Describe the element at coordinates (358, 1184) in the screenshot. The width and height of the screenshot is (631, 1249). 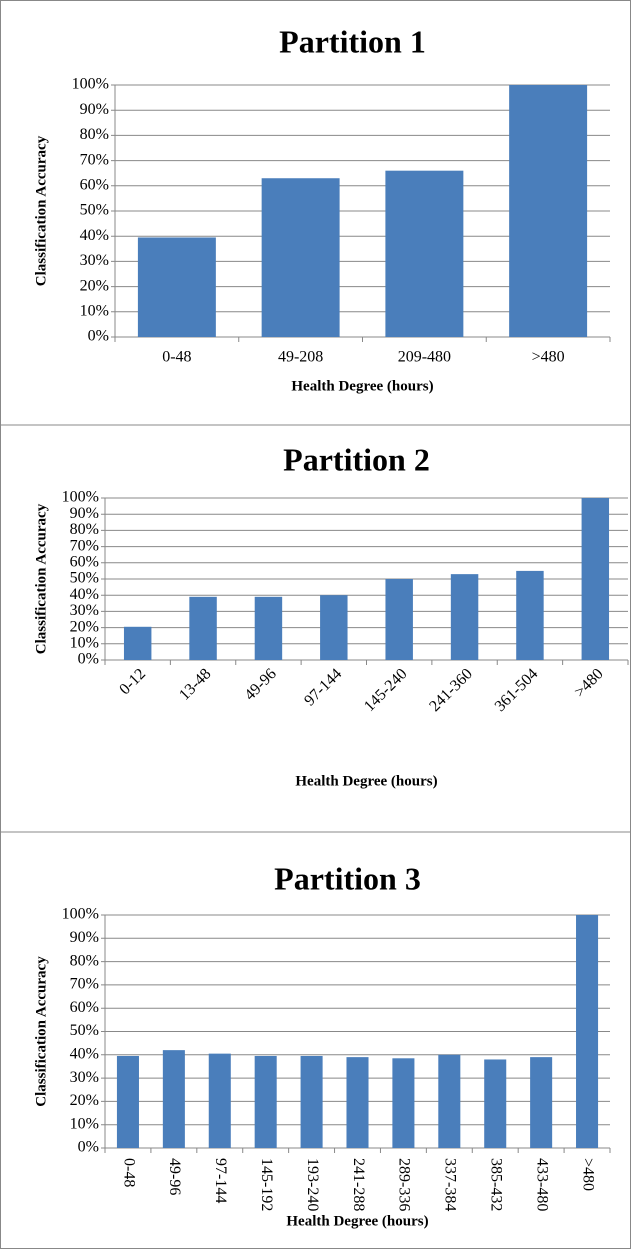
I see `x-tick-label: 241-288` at that location.